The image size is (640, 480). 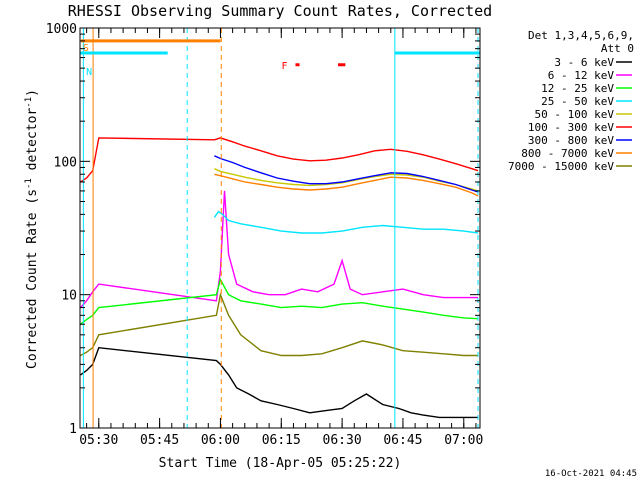 What do you see at coordinates (577, 101) in the screenshot?
I see `legend-label-4: 25 - 50 keV` at bounding box center [577, 101].